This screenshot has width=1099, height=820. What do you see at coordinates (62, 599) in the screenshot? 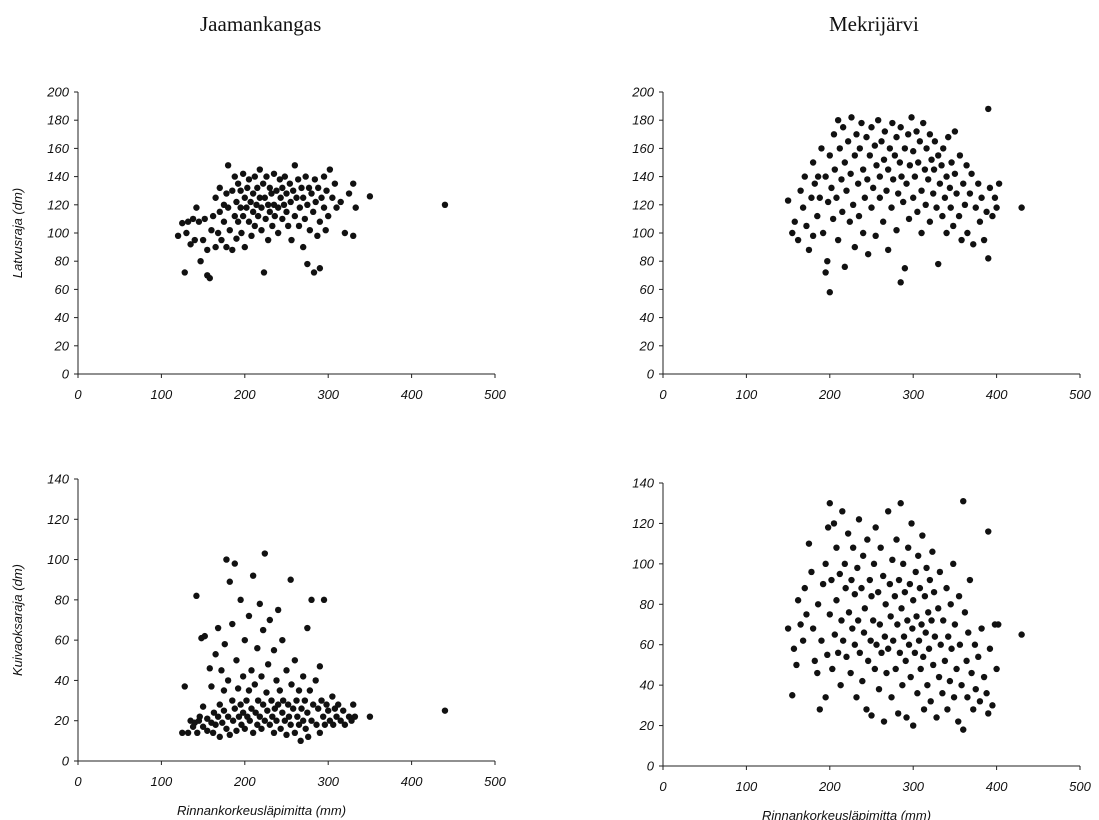
I see `y-tick-label: 80` at bounding box center [62, 599].